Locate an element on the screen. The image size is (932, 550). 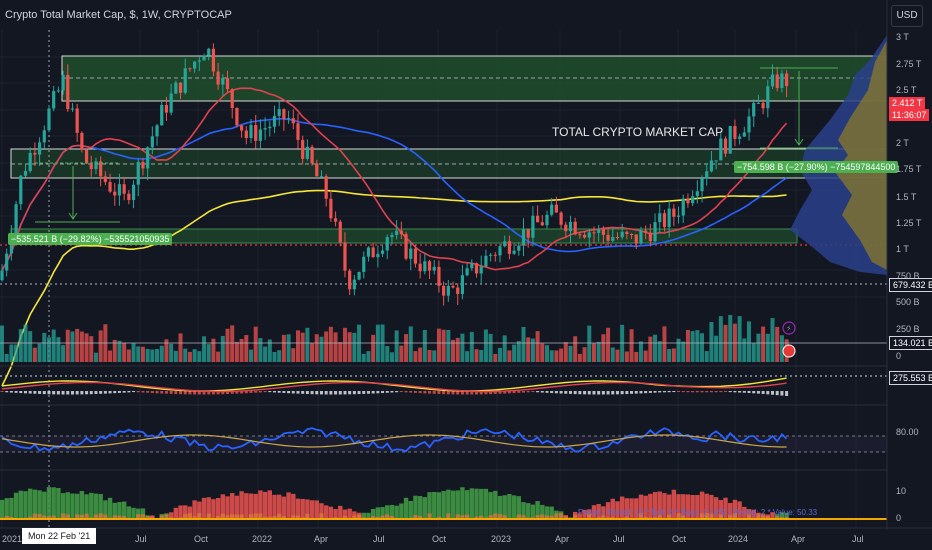
time-label: 2022 is located at coordinates (262, 539).